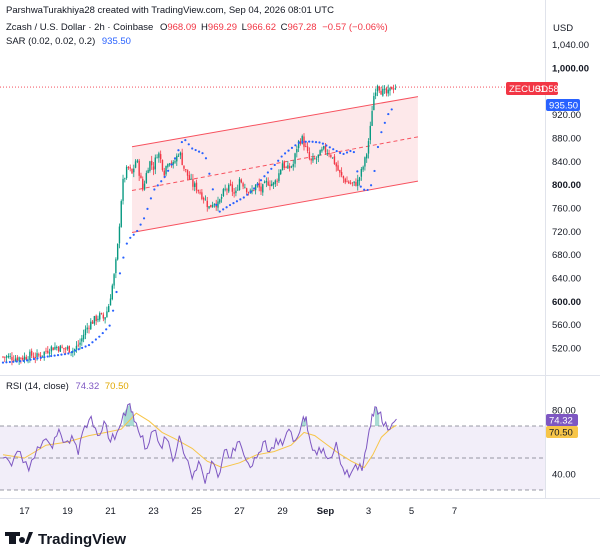 The width and height of the screenshot is (600, 560). Describe the element at coordinates (244, 27) in the screenshot. I see `ohlc-low-label: L` at that location.